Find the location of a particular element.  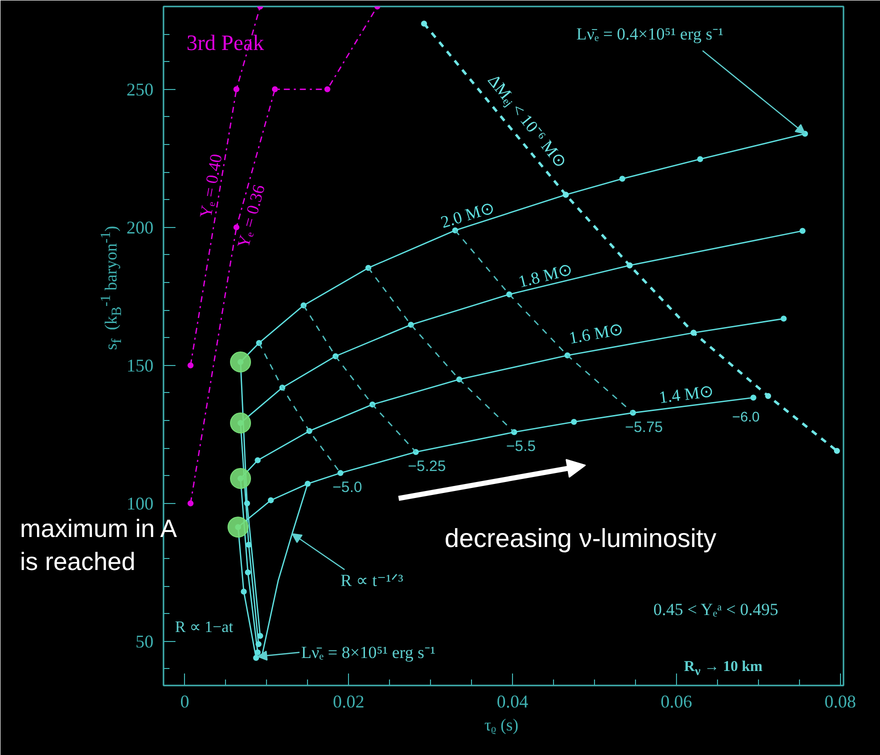

x-tick-label: 0.02 is located at coordinates (348, 702).